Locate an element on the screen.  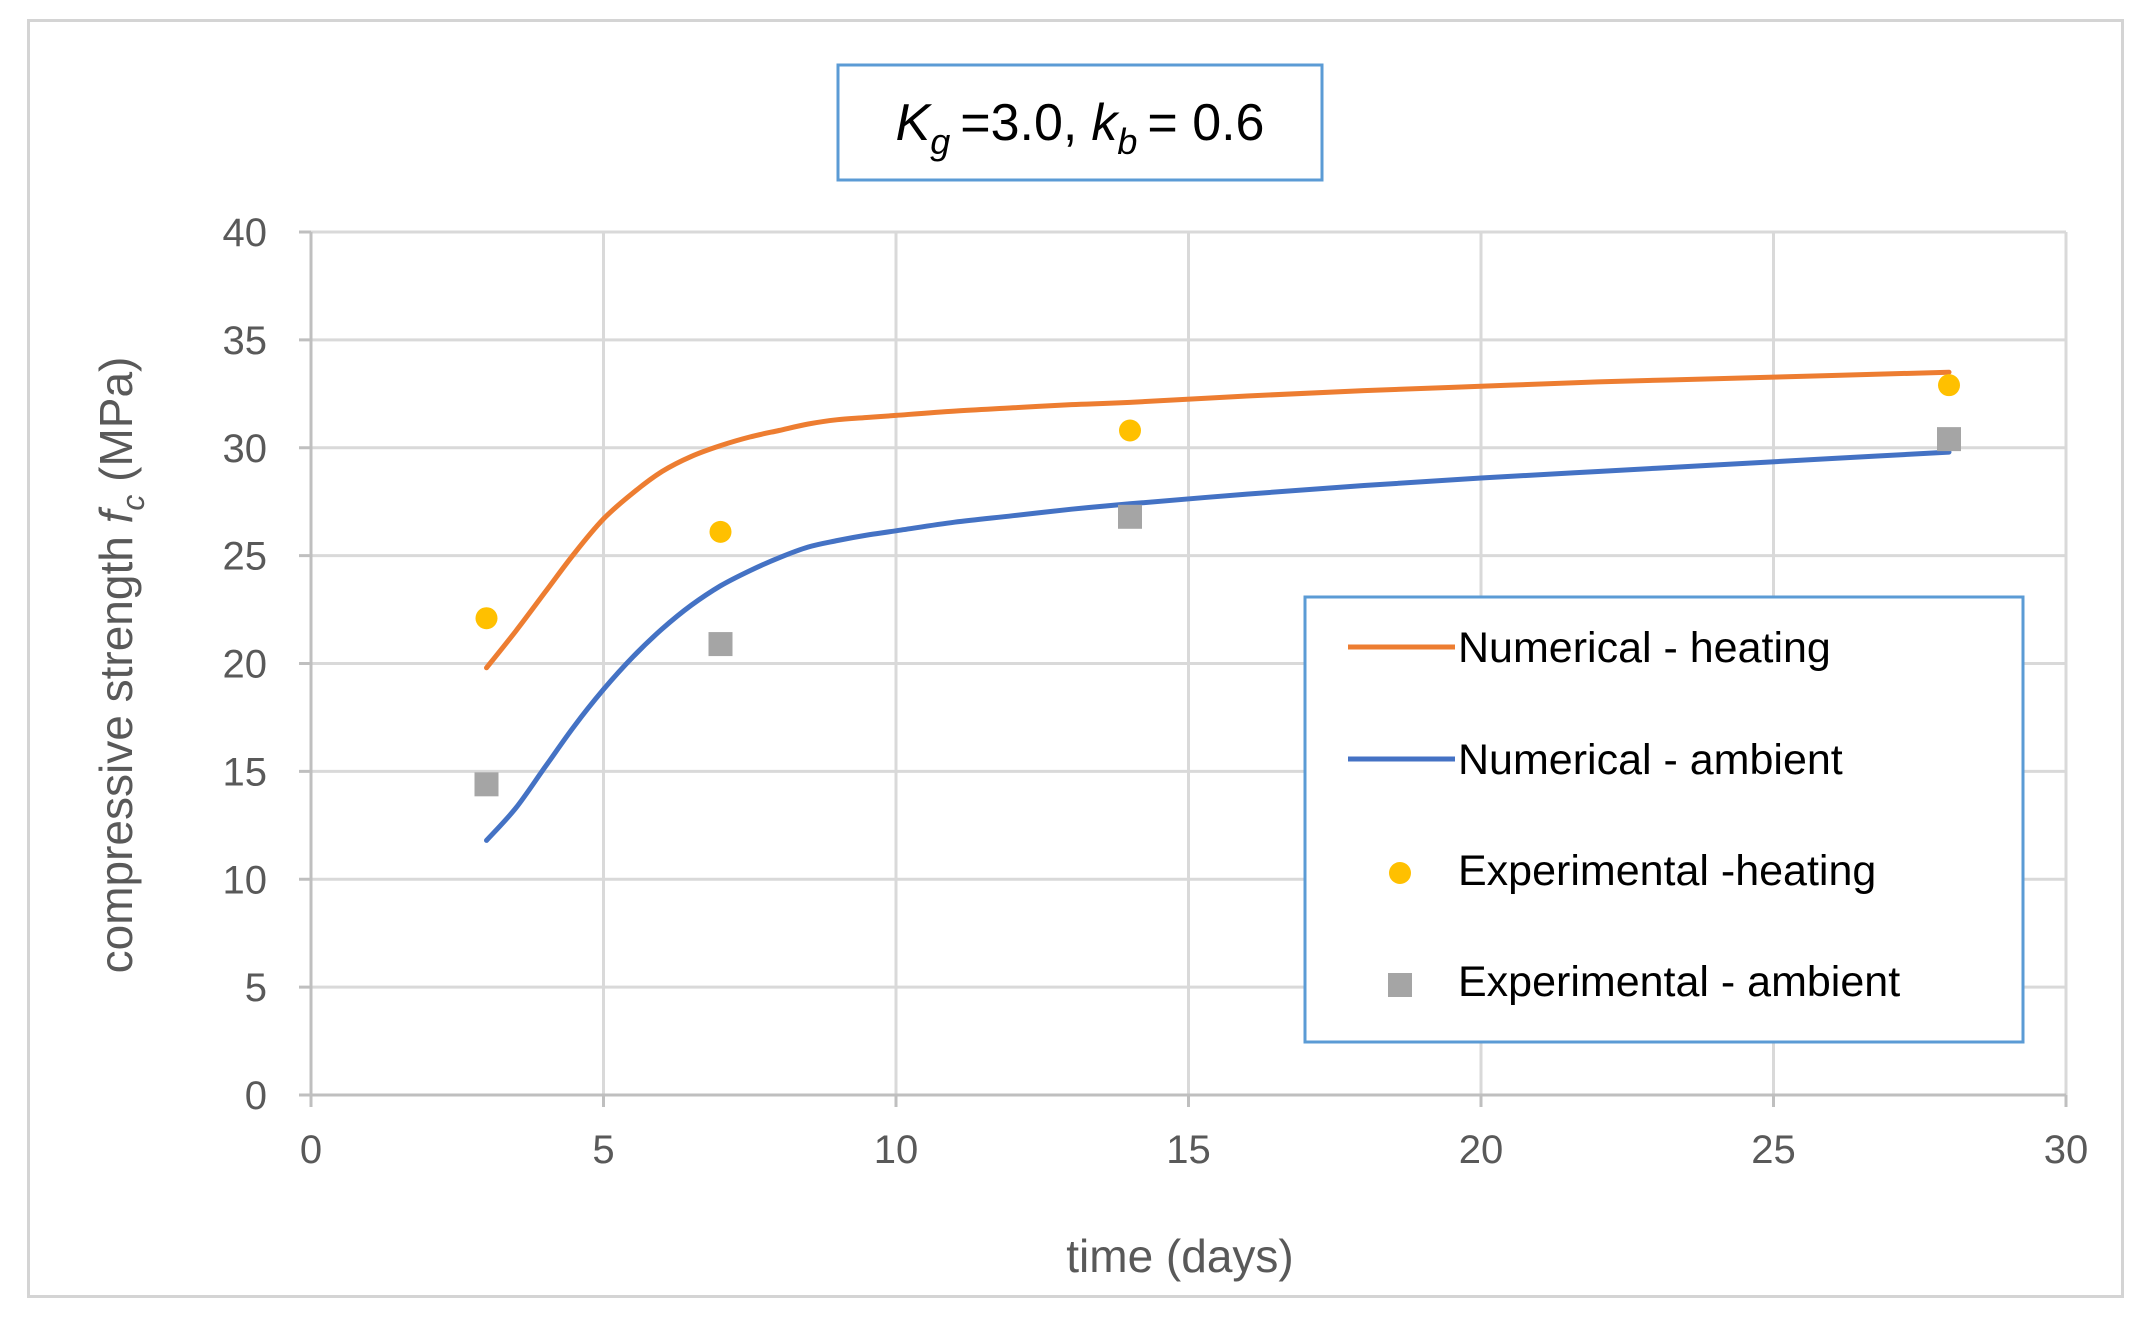
legend-label-experimental-ambient: Experimental - ambient is located at coordinates (1679, 982).